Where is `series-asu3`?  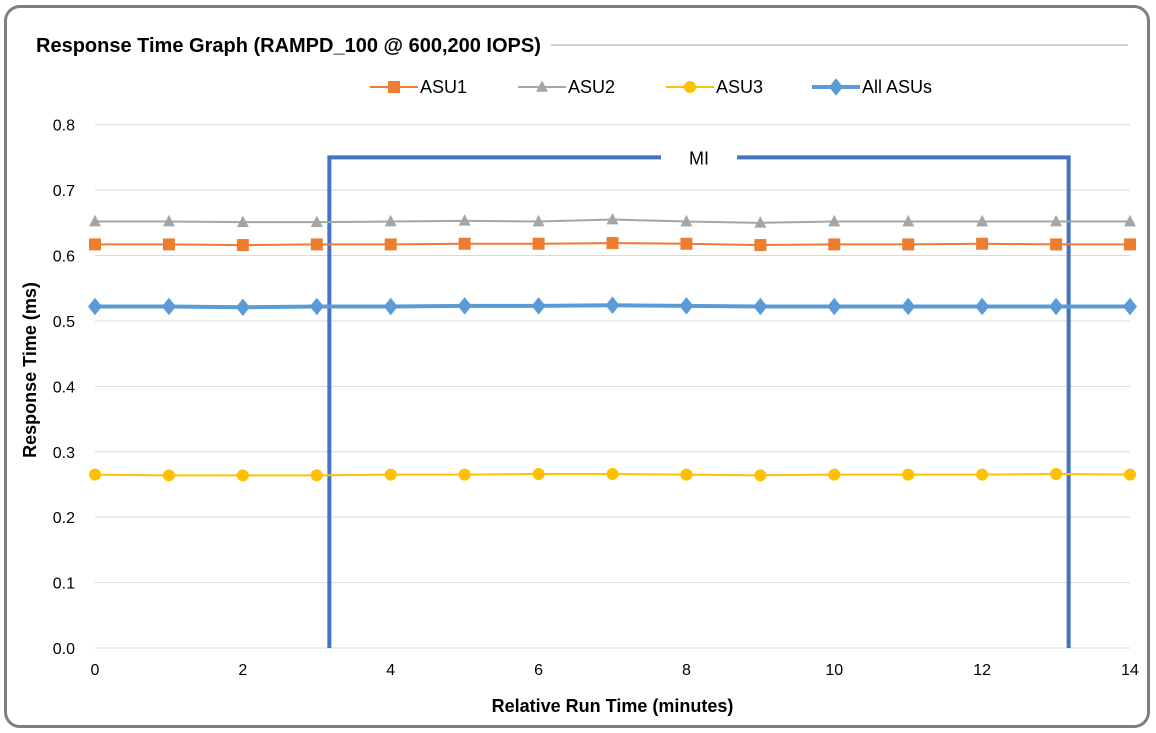
series-asu3 is located at coordinates (612, 475).